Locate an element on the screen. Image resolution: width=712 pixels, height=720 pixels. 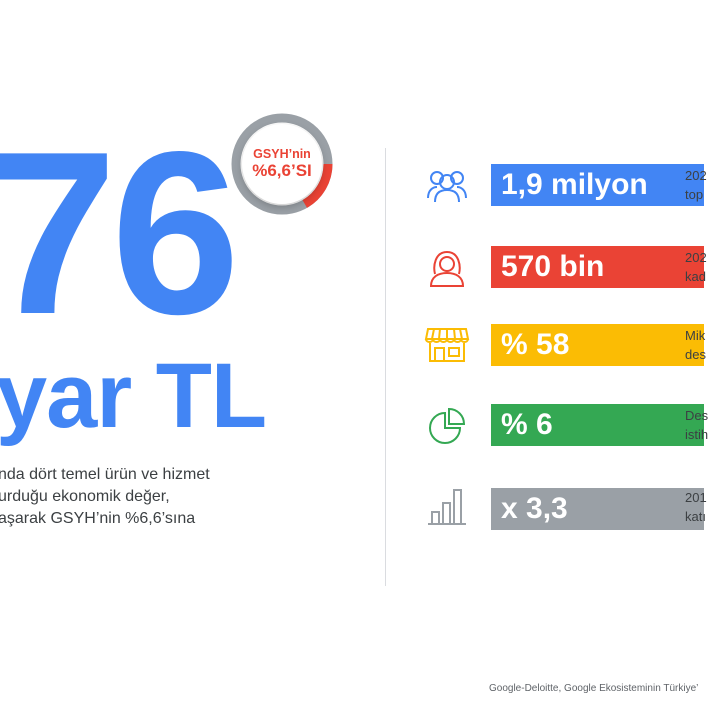
stat-text-4: Des istih is located at coordinates (698, 425).